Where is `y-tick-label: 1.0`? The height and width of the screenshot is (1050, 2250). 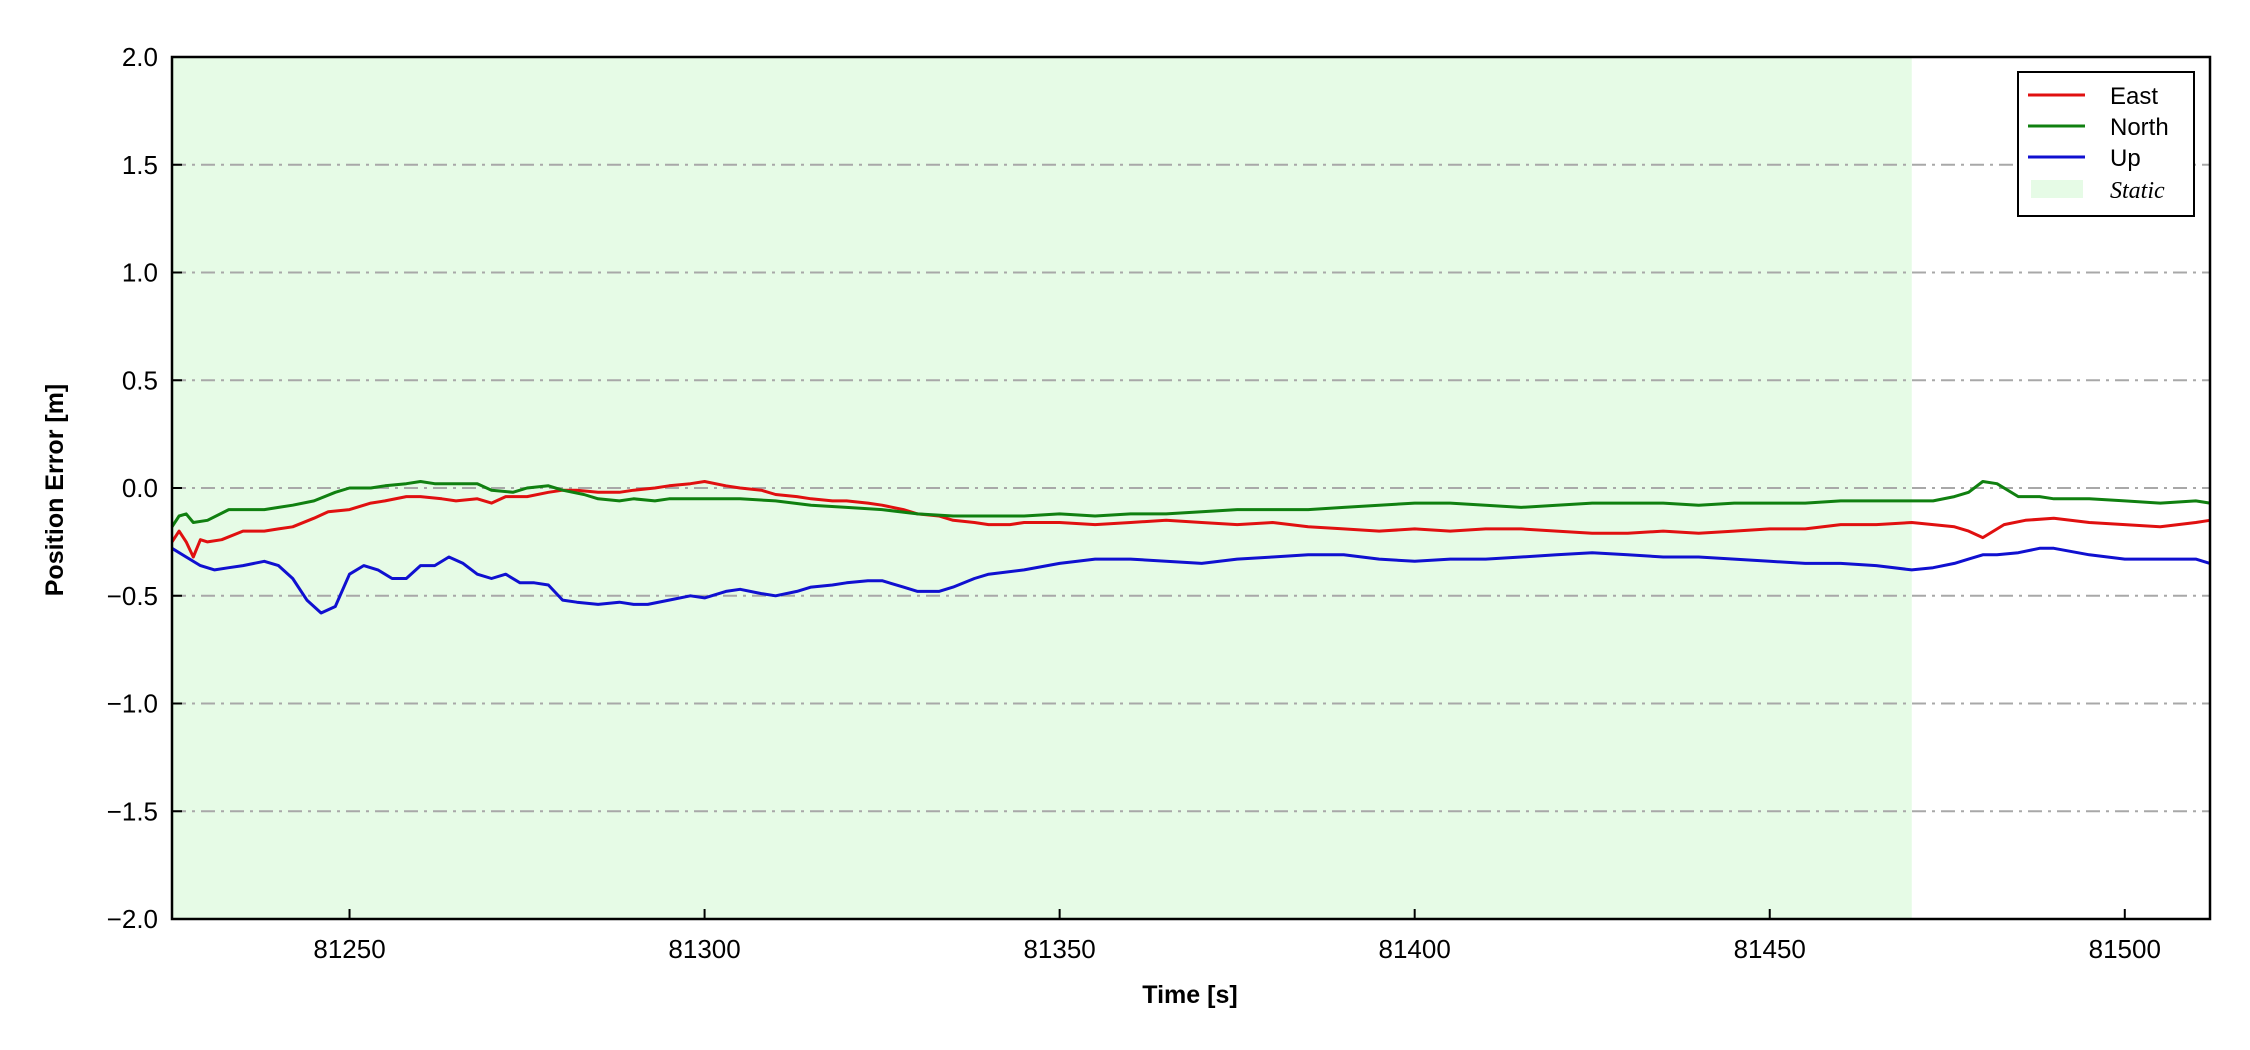
y-tick-label: 1.0 is located at coordinates (140, 273).